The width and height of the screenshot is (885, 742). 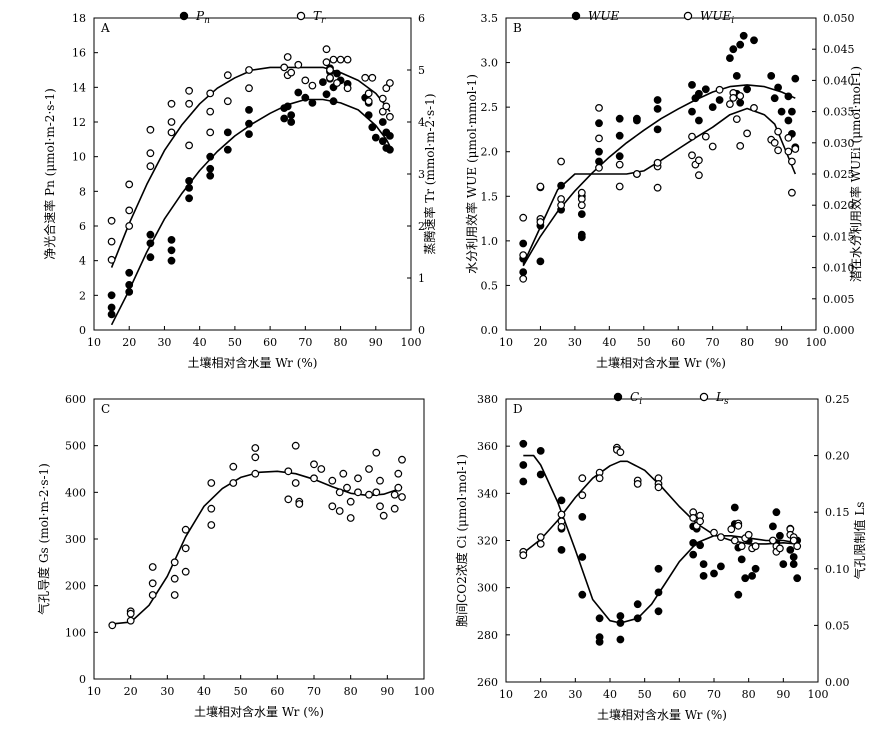 I want to click on y-tick-label-right: 2, so click(x=421, y=226).